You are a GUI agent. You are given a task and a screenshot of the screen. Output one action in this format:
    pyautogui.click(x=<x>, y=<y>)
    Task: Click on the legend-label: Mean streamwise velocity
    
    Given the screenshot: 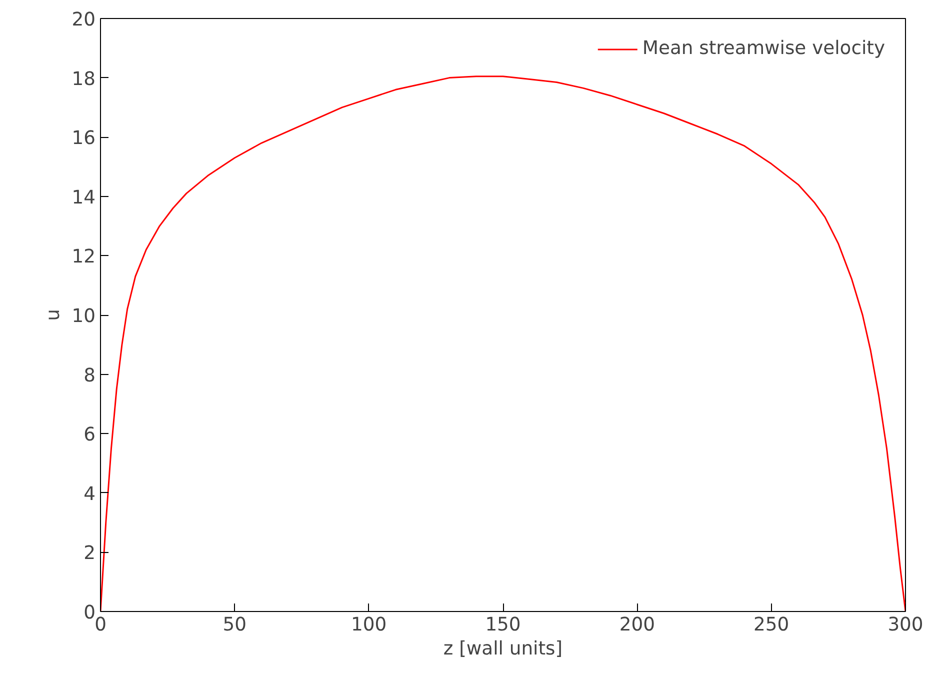 What is the action you would take?
    pyautogui.click(x=763, y=48)
    